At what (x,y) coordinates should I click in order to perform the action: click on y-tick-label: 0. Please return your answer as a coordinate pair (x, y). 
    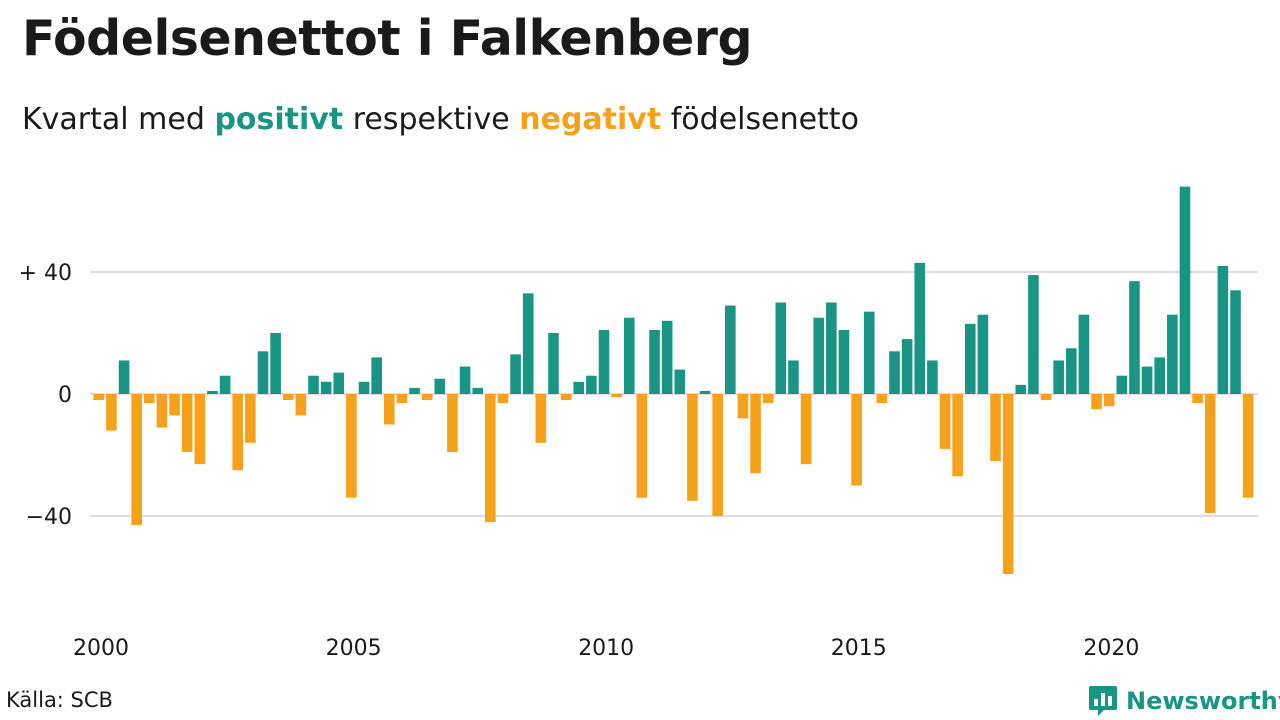
    Looking at the image, I should click on (65, 395).